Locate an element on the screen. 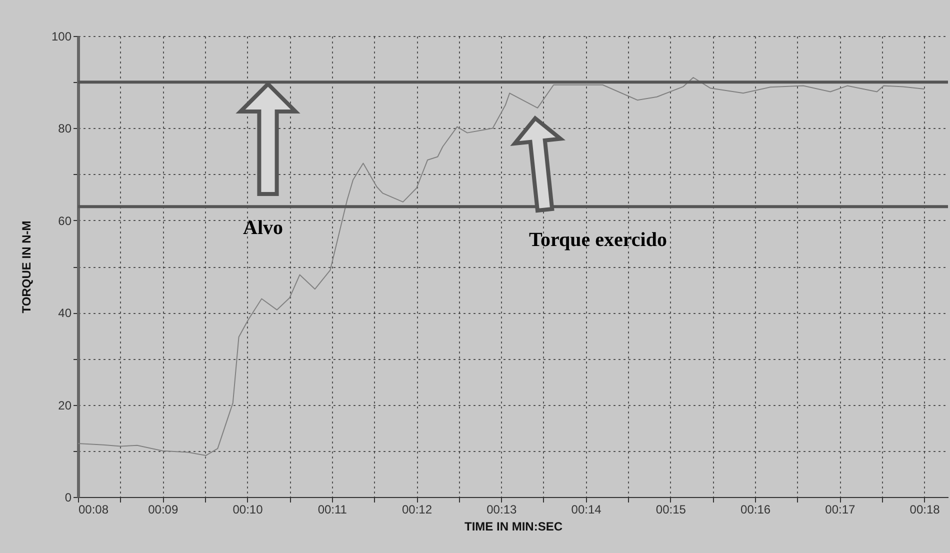 Image resolution: width=950 pixels, height=553 pixels. x-tick-label: 00:18 is located at coordinates (925, 509).